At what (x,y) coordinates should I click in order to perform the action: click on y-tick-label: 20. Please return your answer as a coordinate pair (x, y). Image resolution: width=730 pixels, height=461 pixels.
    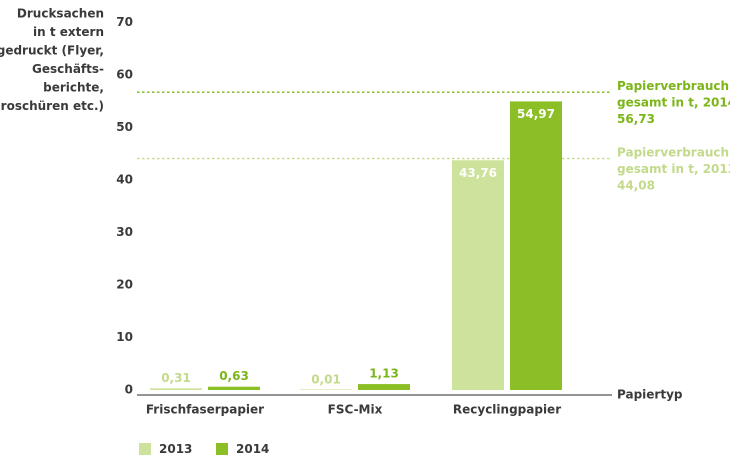
    Looking at the image, I should click on (124, 285).